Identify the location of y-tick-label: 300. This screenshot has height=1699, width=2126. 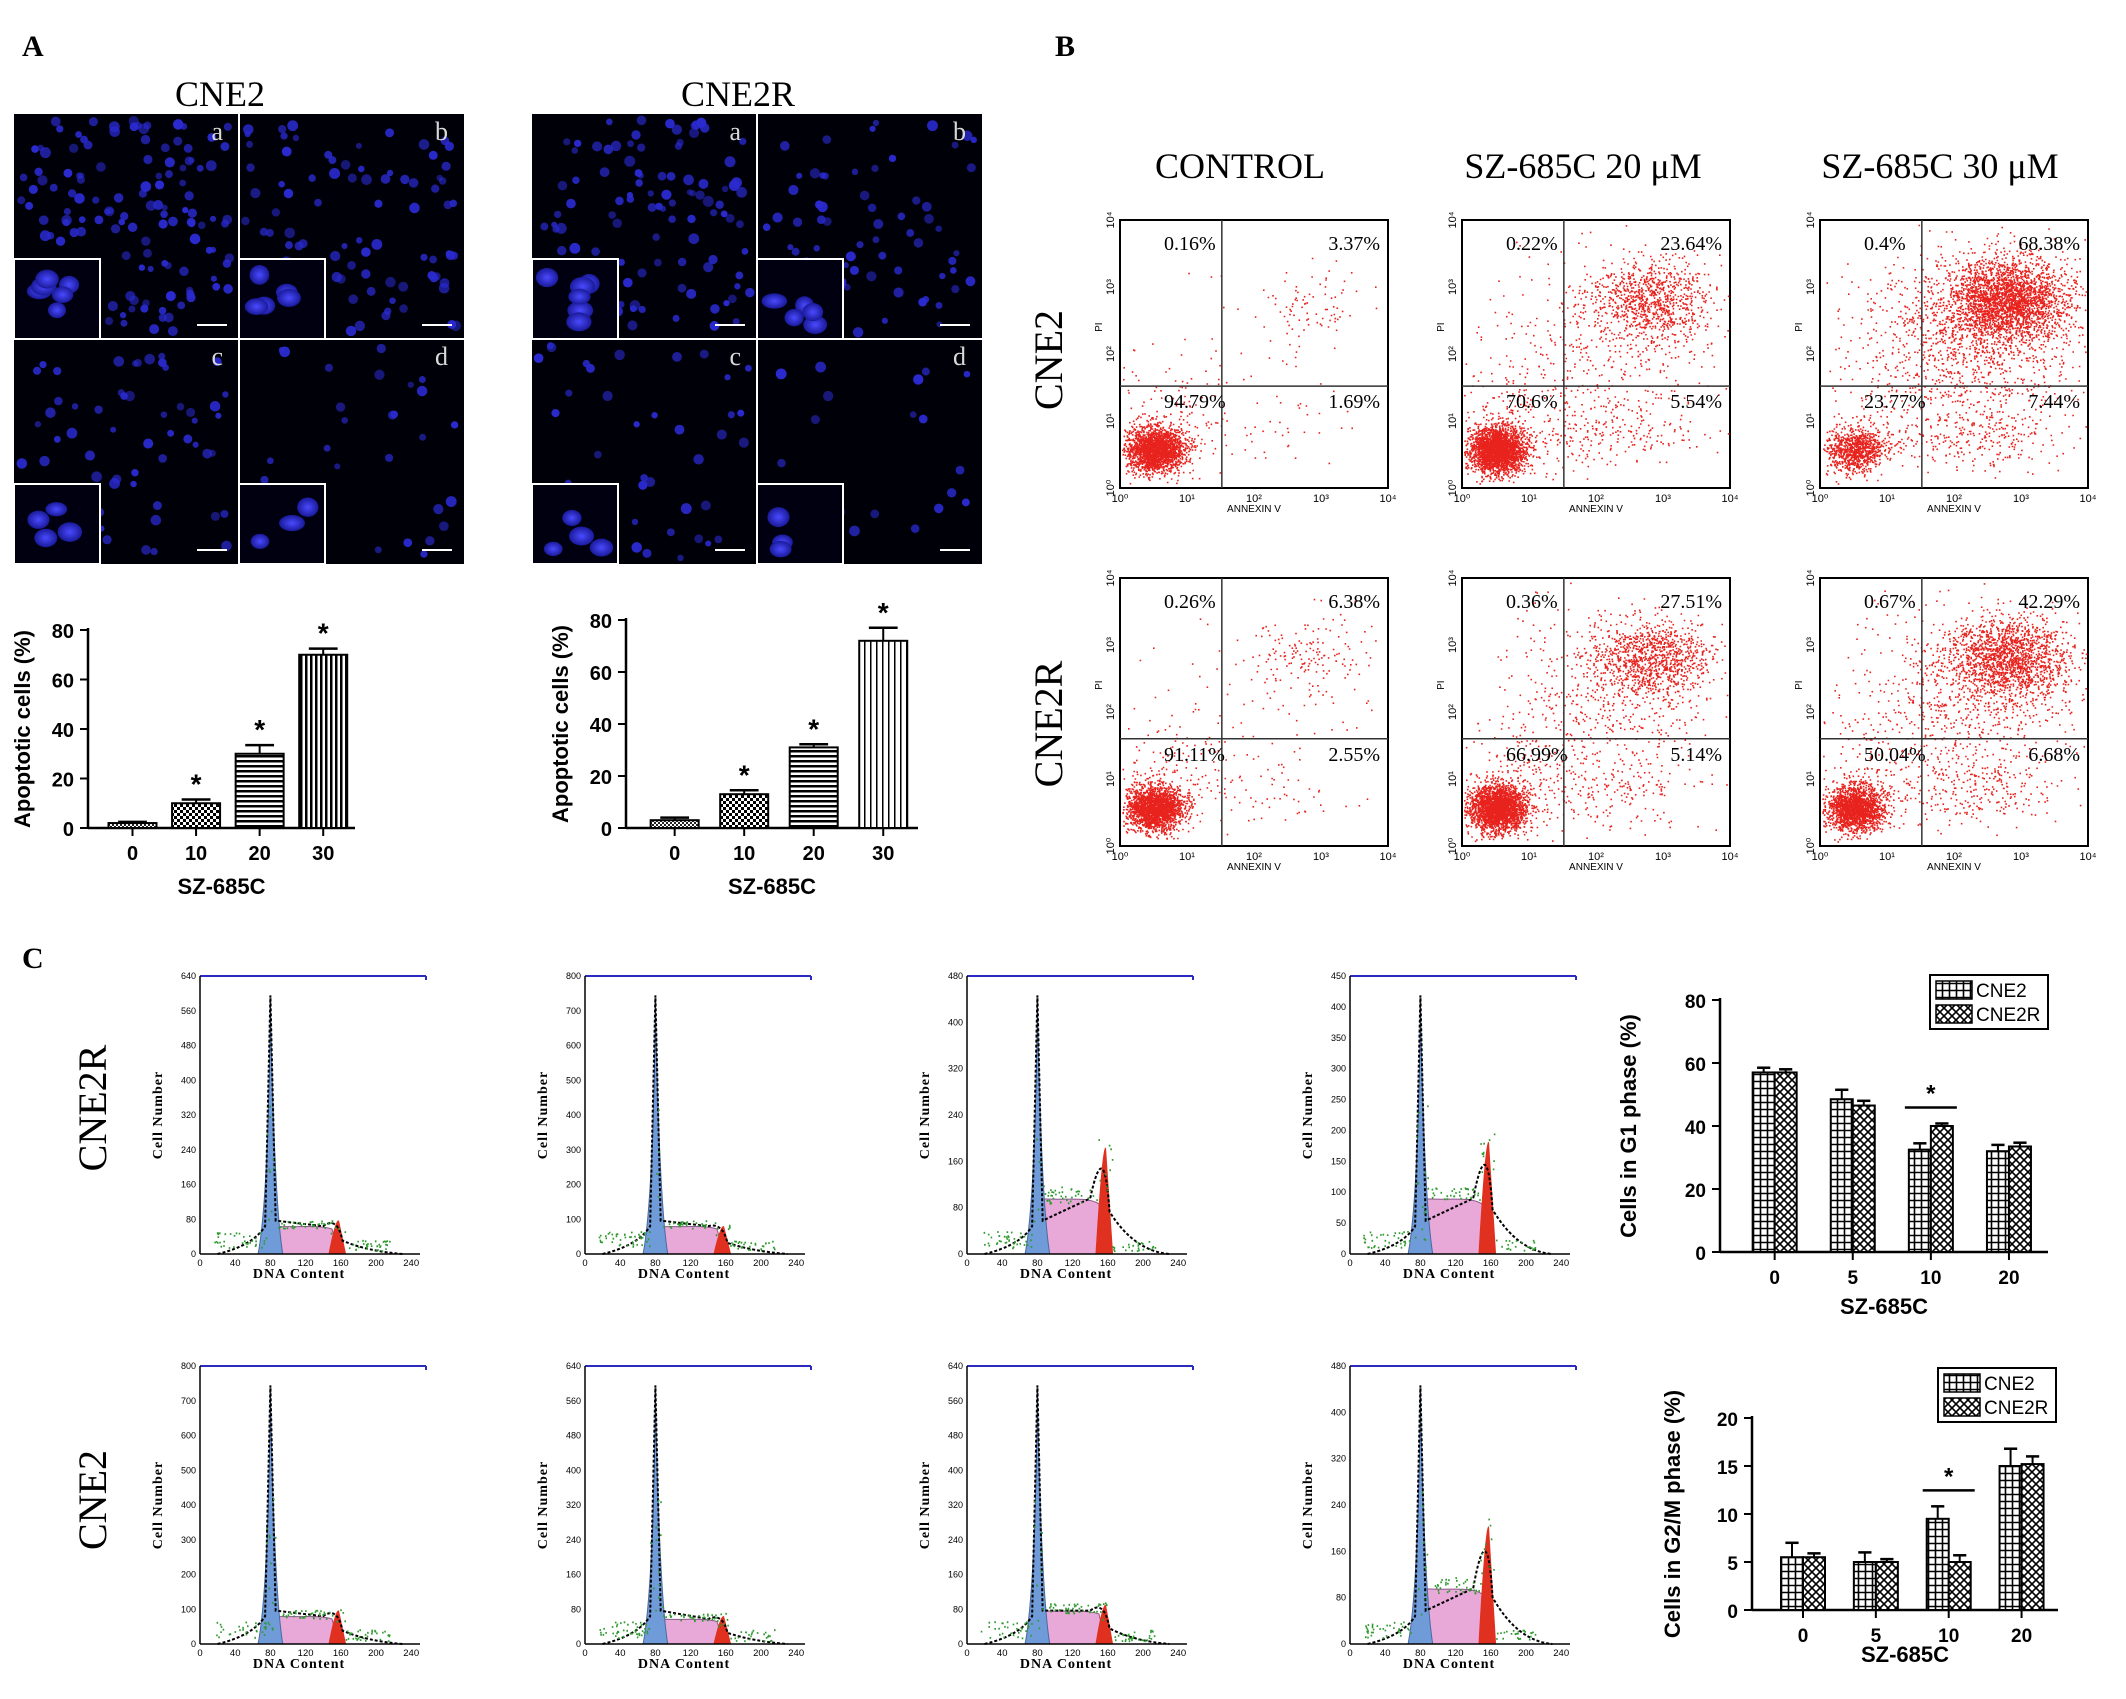
(188, 1540).